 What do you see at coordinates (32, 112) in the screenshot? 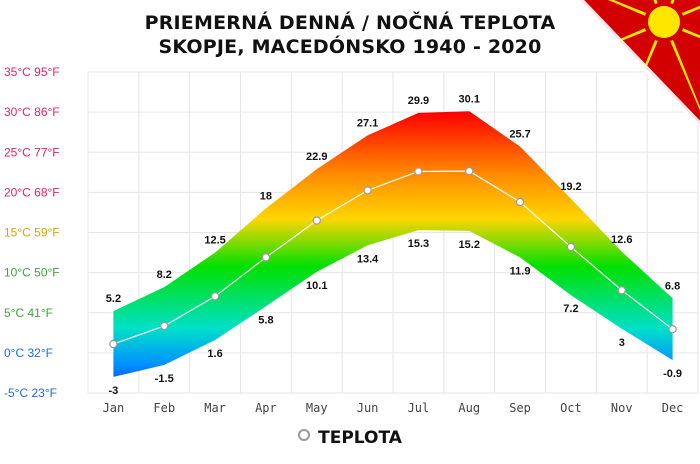
I see `y-tick-label: 30°C 86°F` at bounding box center [32, 112].